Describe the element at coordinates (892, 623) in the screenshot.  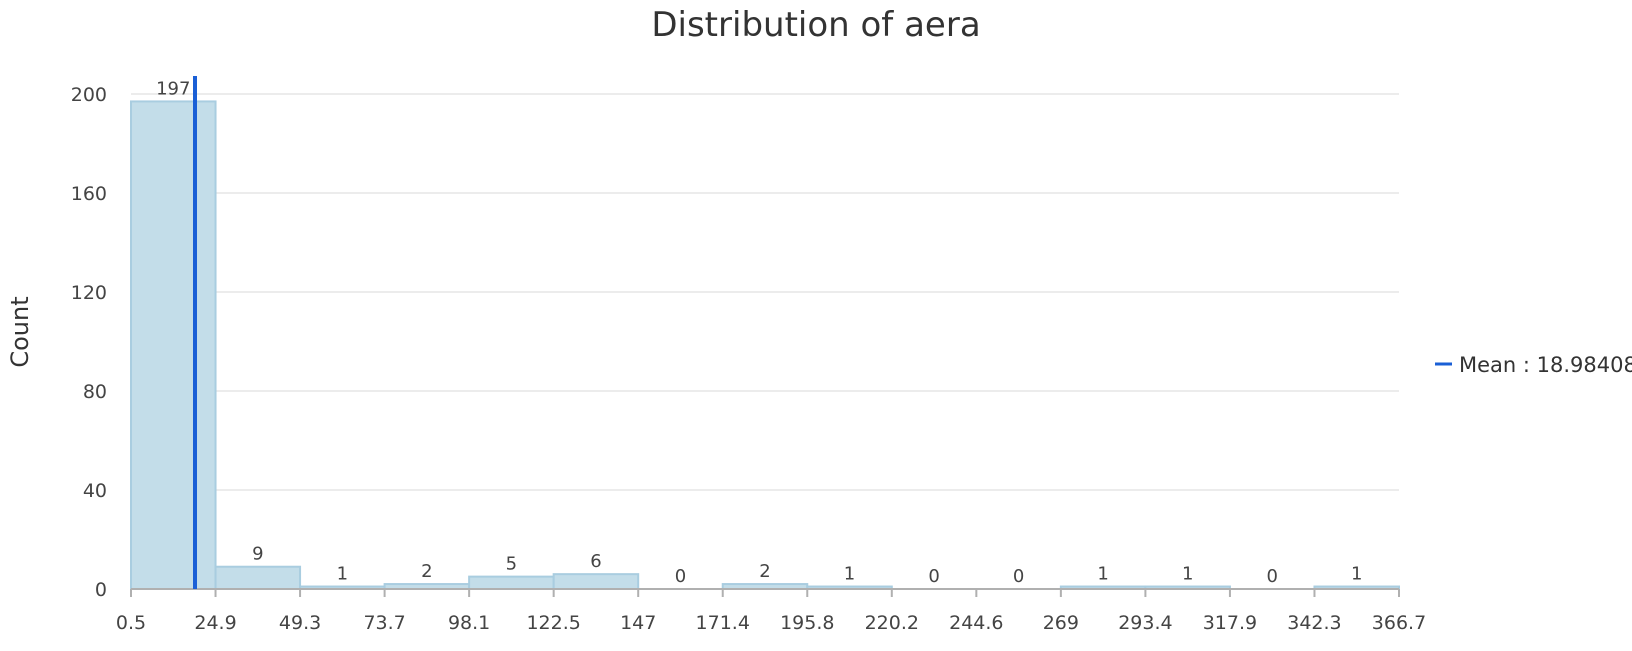
I see `x-tick-label: 220.2` at that location.